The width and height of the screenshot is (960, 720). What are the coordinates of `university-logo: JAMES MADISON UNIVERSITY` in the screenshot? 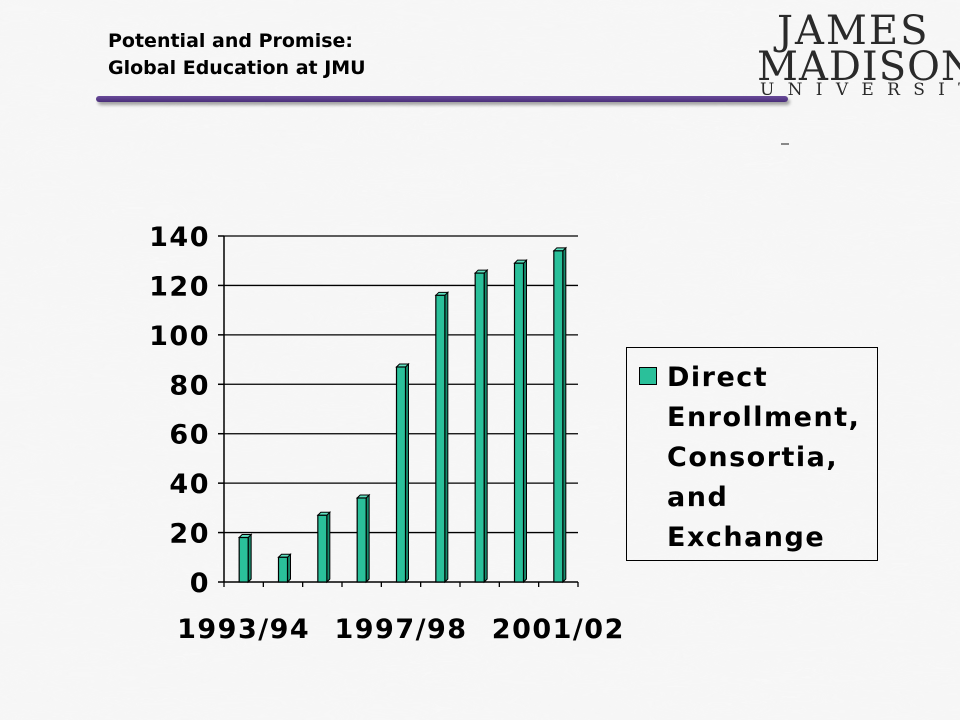 It's located at (856, 54).